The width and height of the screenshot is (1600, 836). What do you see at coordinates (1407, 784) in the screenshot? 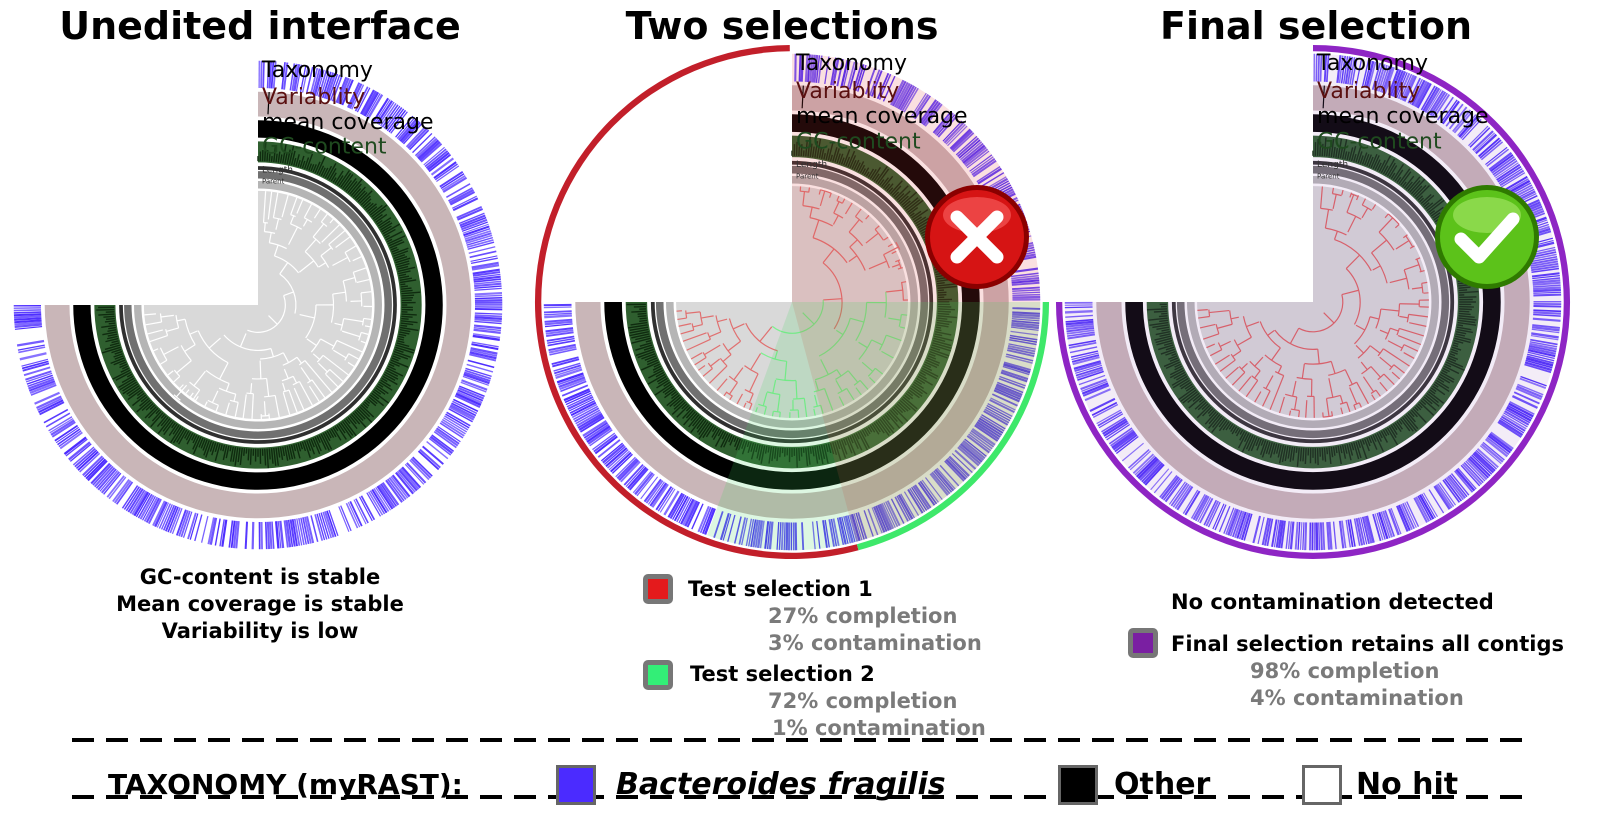
I see `no-hit-label: No hit` at bounding box center [1407, 784].